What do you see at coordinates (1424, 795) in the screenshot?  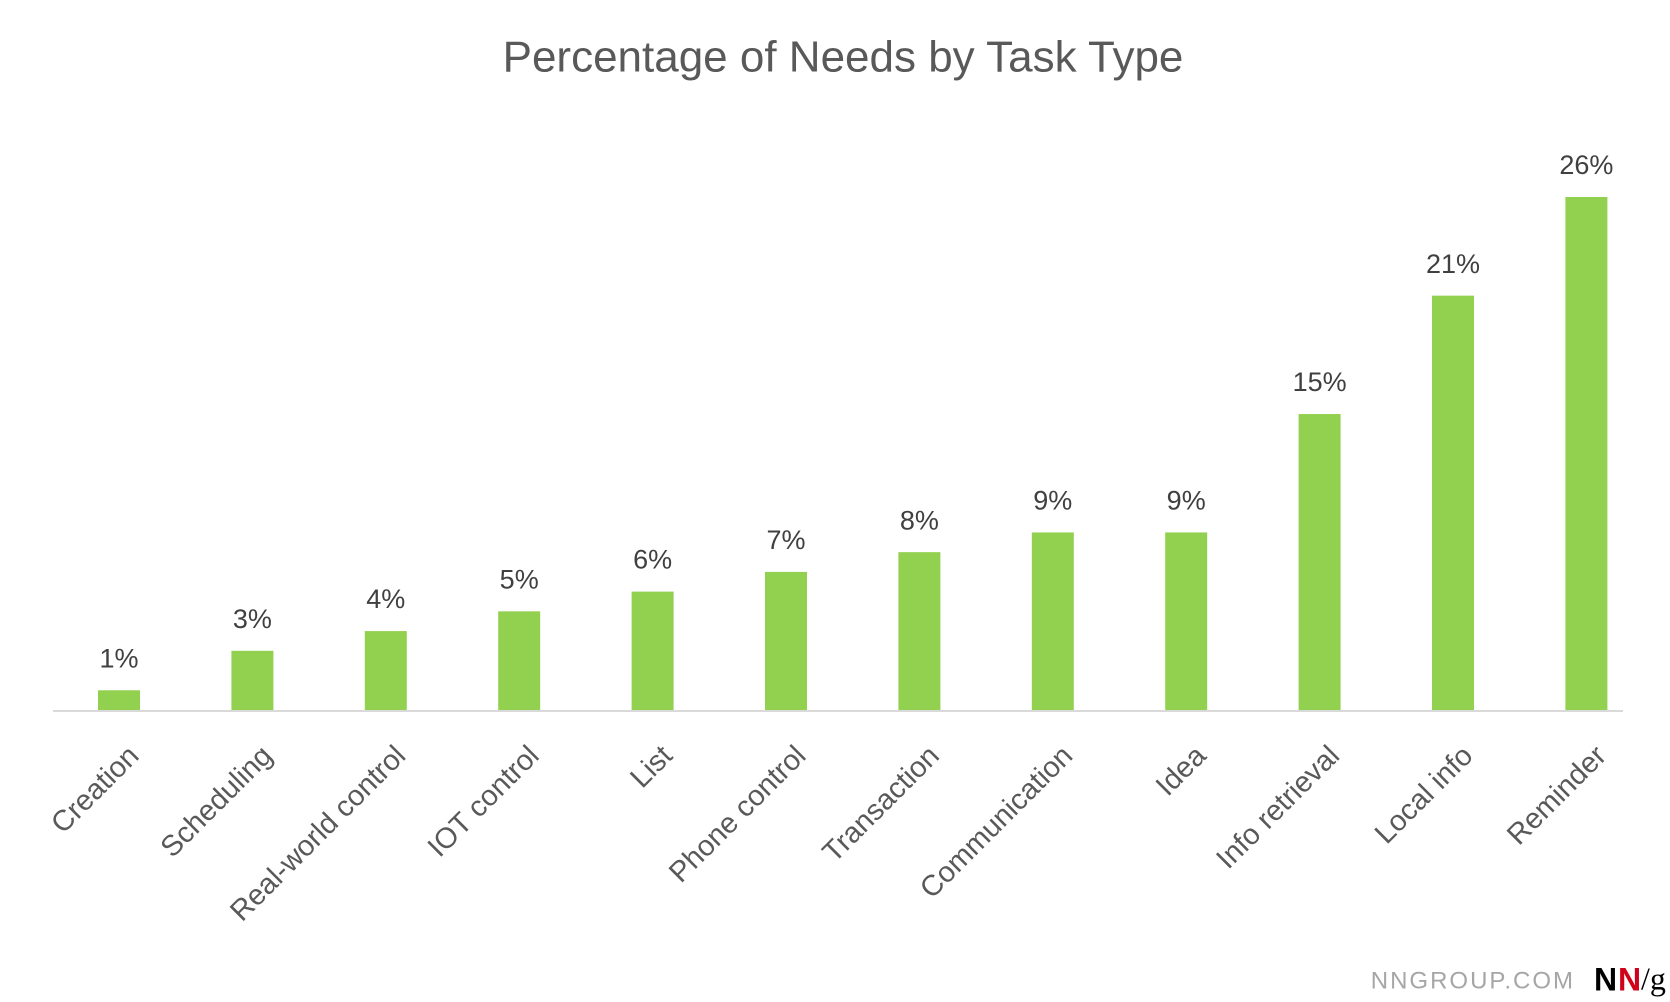 I see `x-tick-label: Local info` at bounding box center [1424, 795].